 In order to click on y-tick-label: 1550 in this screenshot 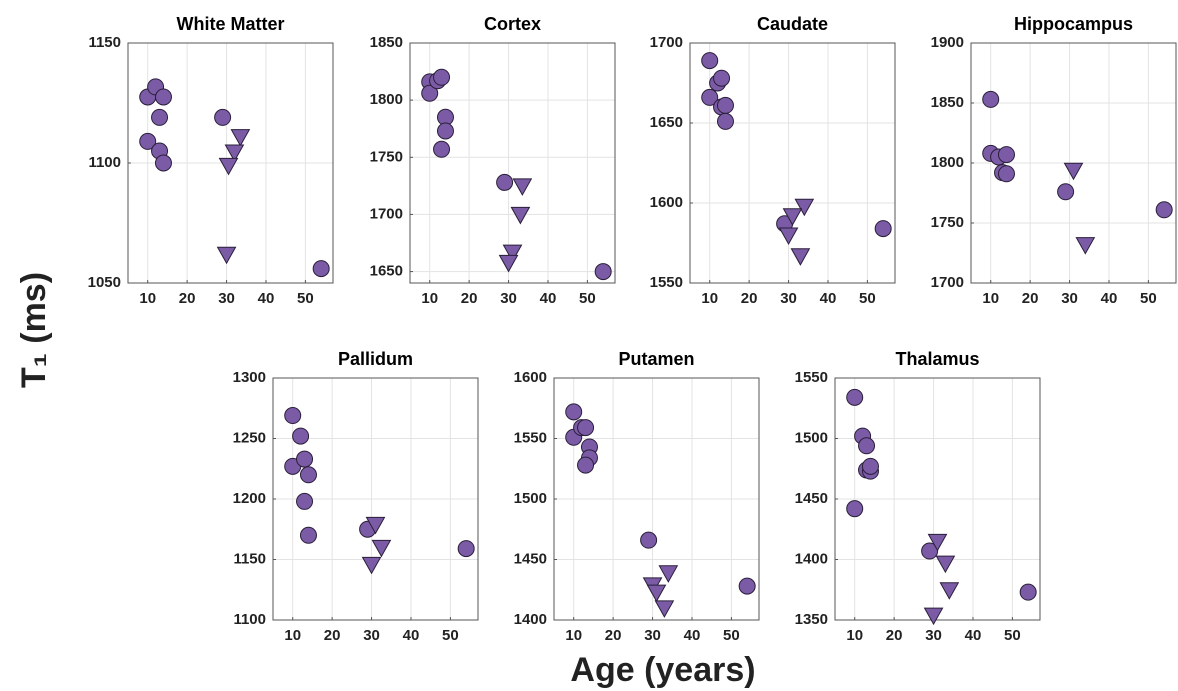, I will do `click(530, 437)`.